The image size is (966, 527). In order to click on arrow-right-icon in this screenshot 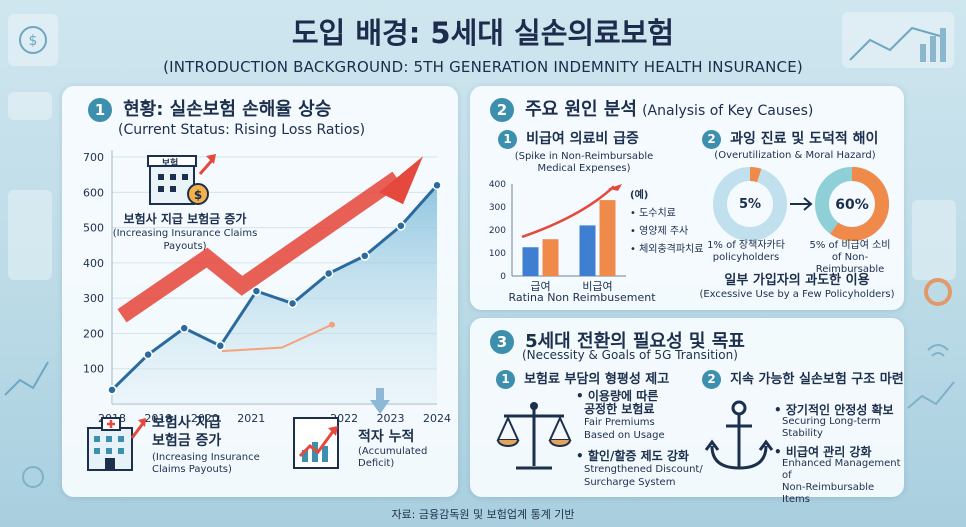, I will do `click(801, 204)`.